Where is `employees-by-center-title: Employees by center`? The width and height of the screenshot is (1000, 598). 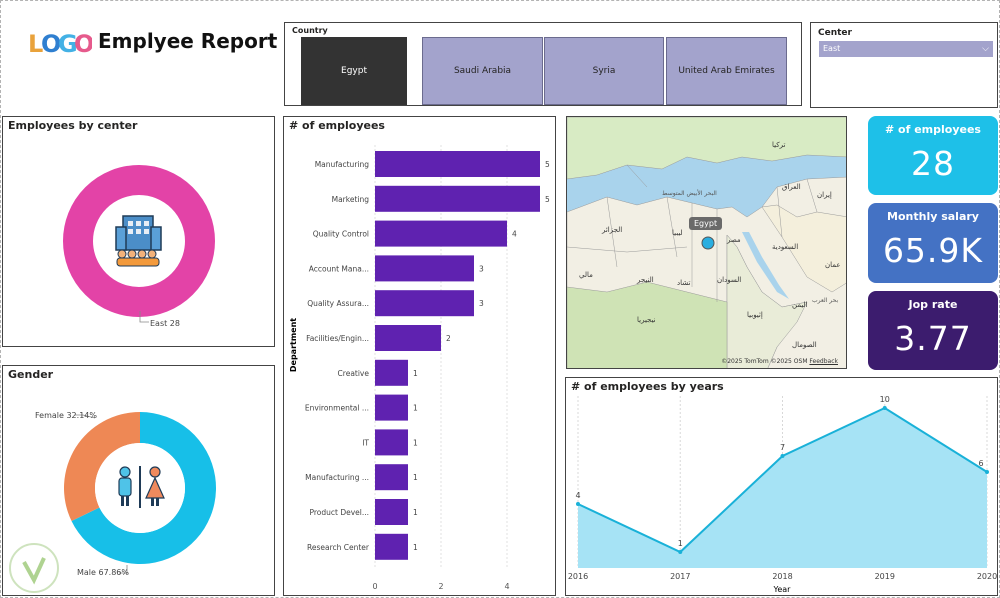 employees-by-center-title: Employees by center is located at coordinates (73, 125).